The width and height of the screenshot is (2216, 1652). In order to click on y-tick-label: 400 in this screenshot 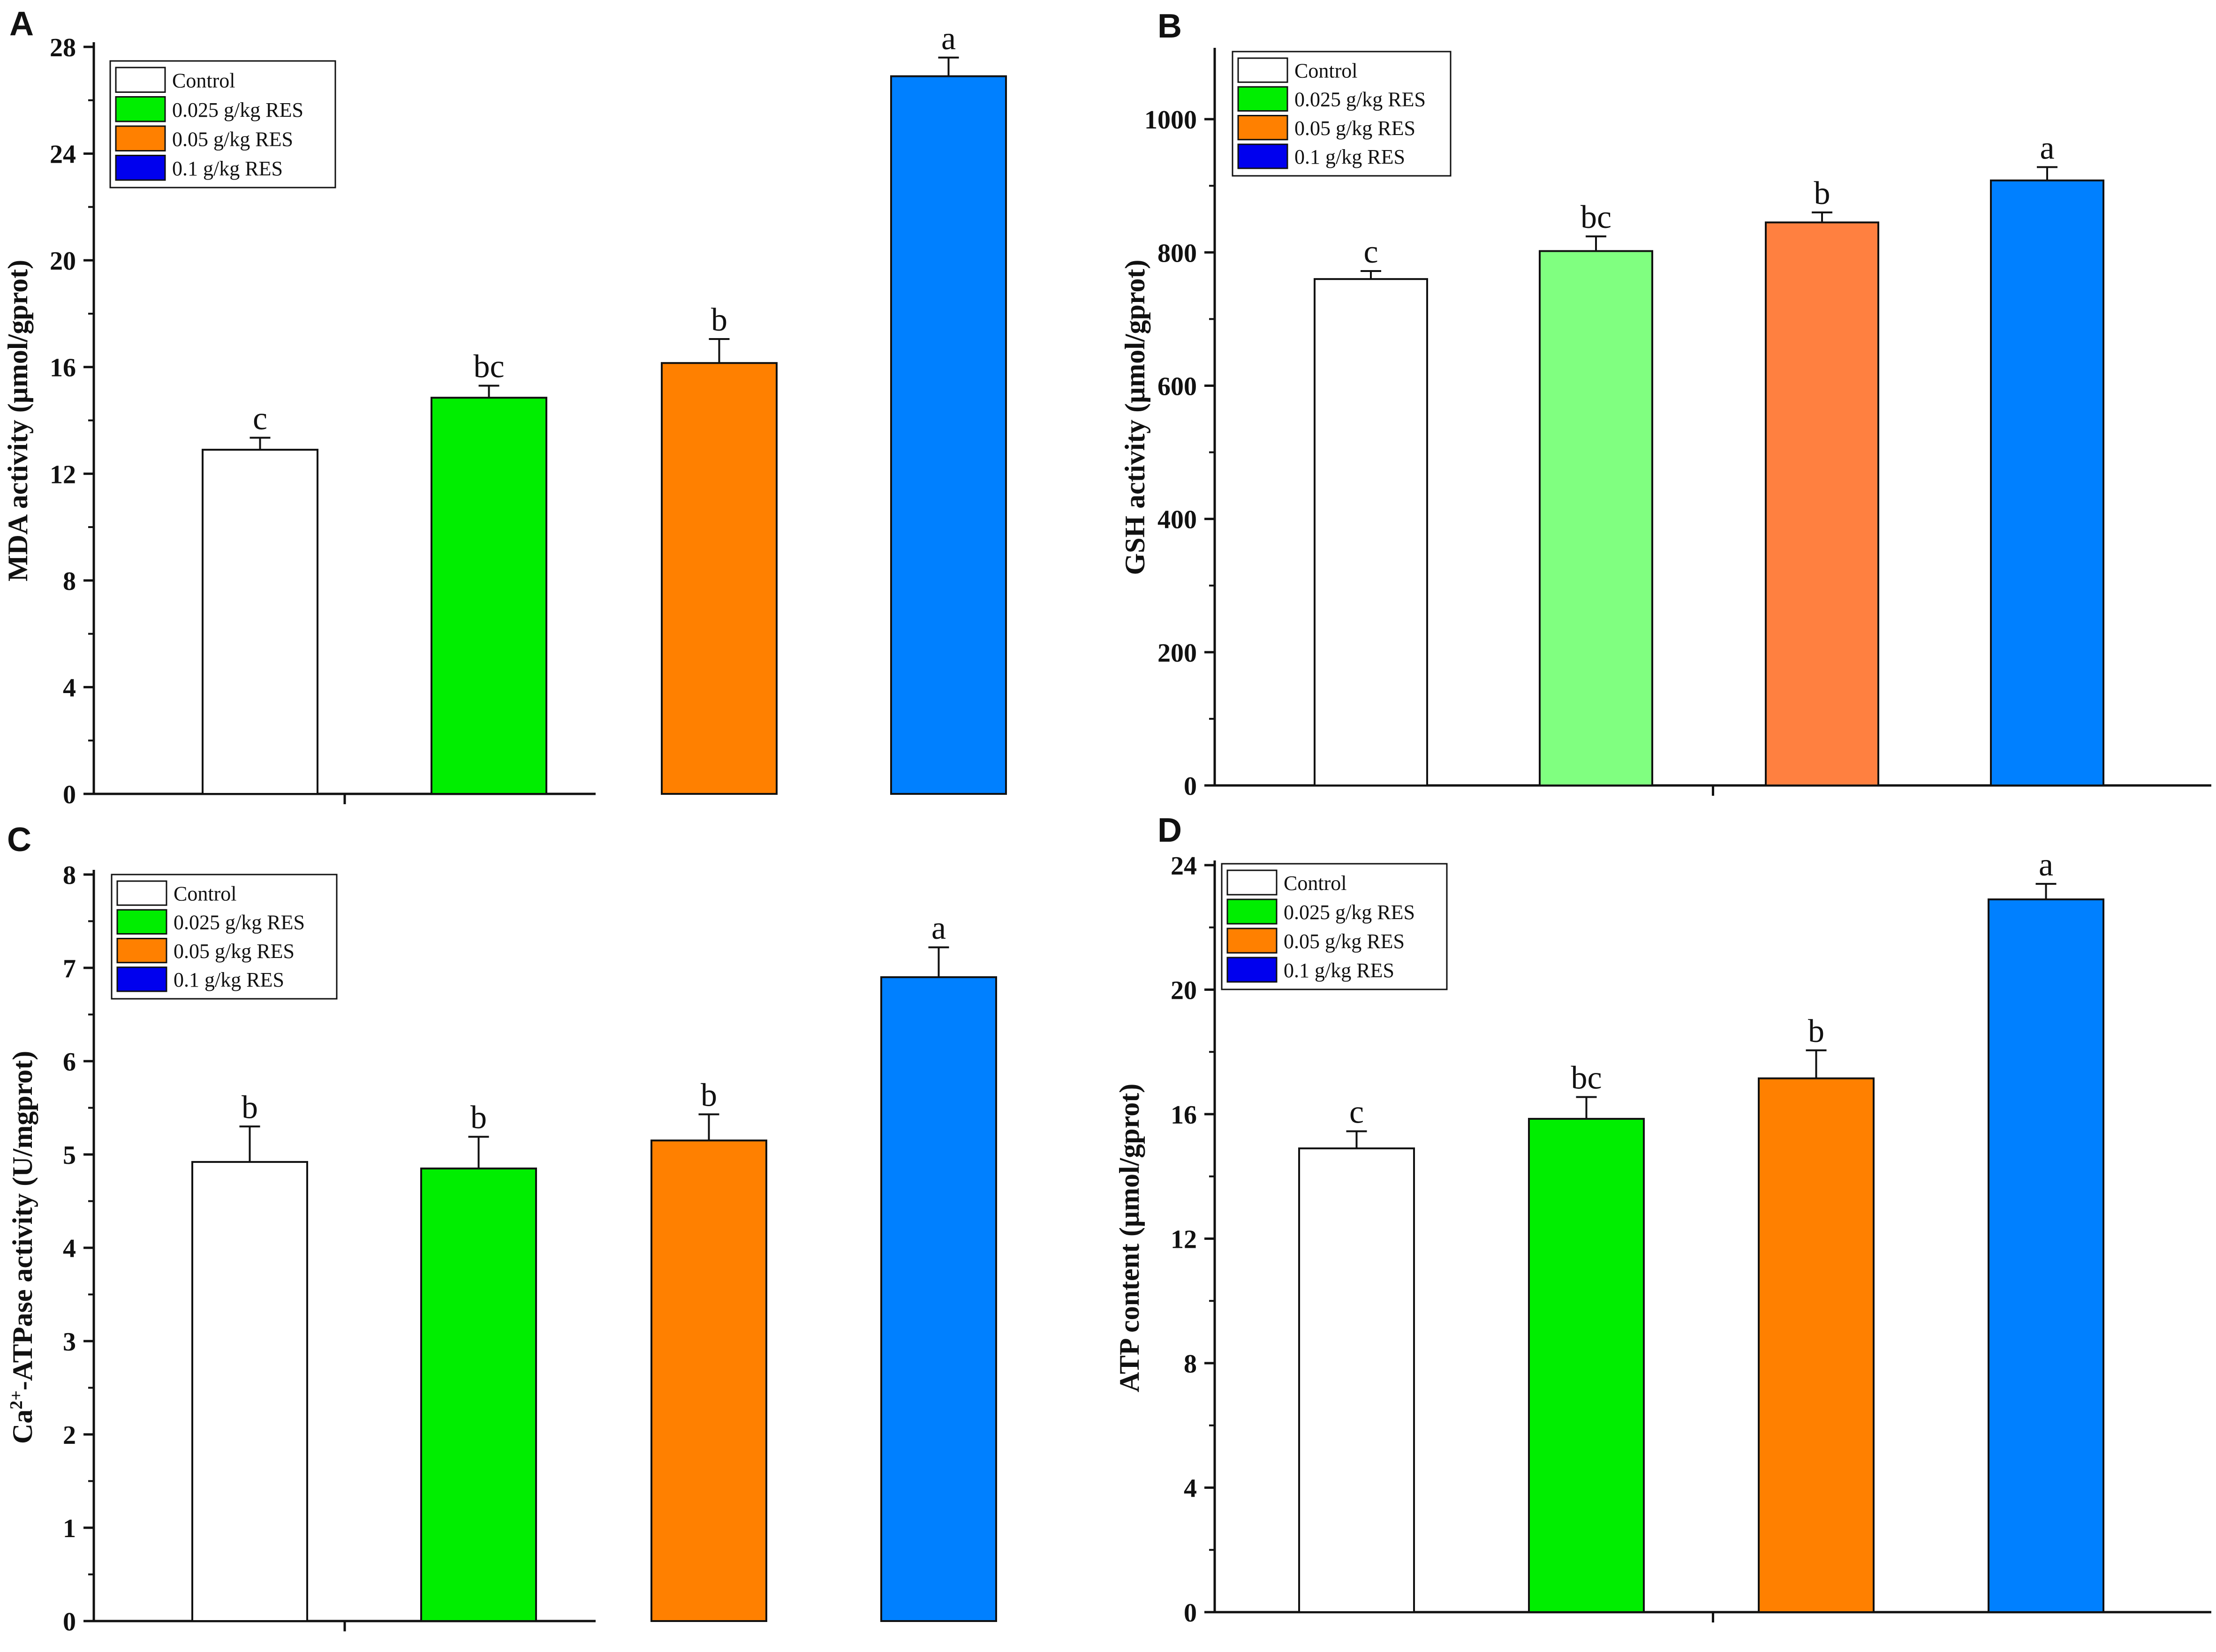, I will do `click(1177, 520)`.